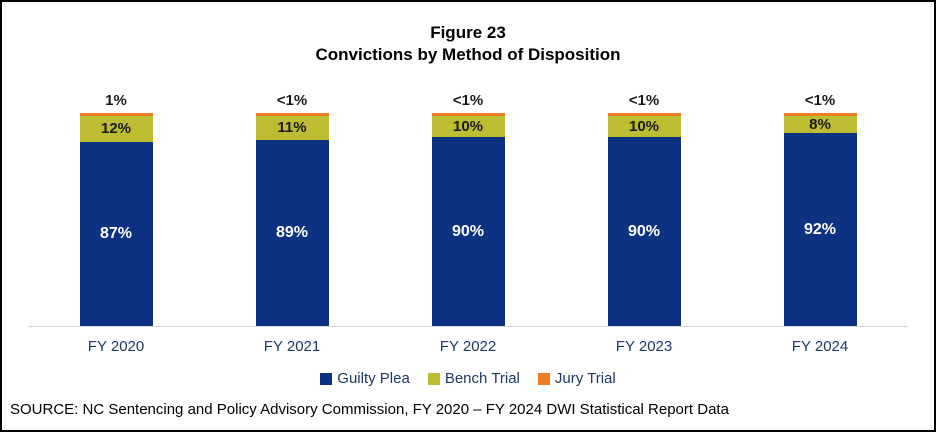 The height and width of the screenshot is (432, 936). I want to click on bench-trial-segment: 11%, so click(292, 128).